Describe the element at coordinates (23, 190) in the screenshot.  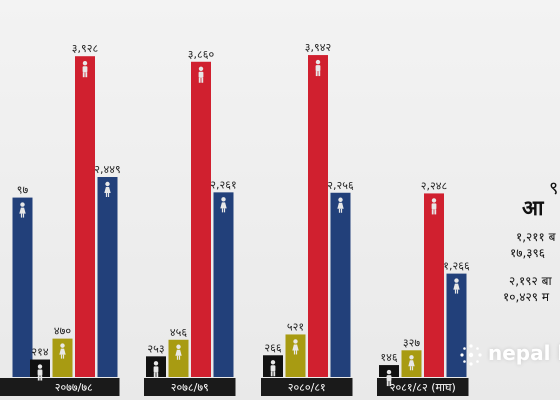
I see `data-label-s3-c0: ९७` at that location.